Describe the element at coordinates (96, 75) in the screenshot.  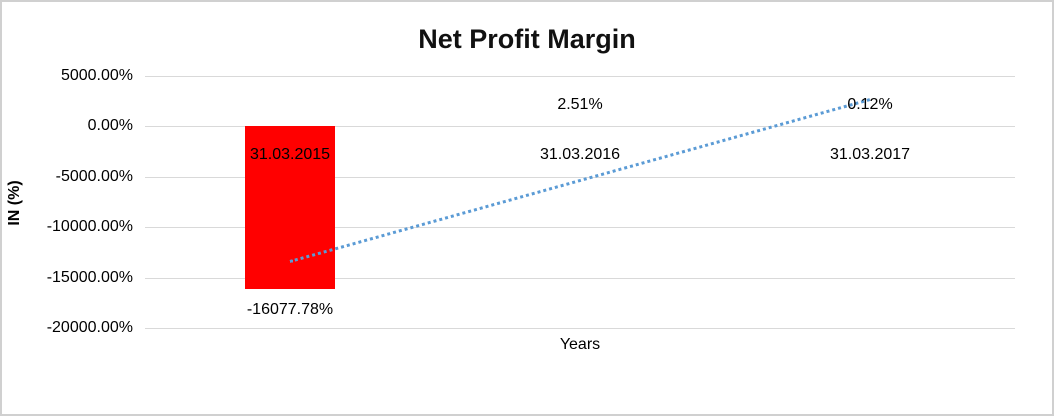
I see `y-tick-label: 5000.00%` at that location.